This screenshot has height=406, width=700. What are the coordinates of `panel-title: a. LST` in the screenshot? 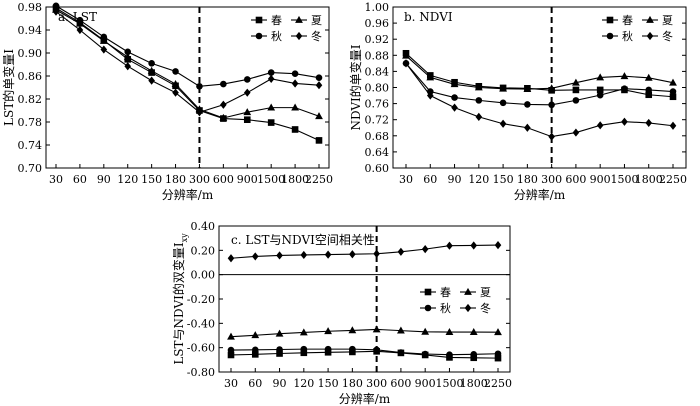 It's located at (77, 17).